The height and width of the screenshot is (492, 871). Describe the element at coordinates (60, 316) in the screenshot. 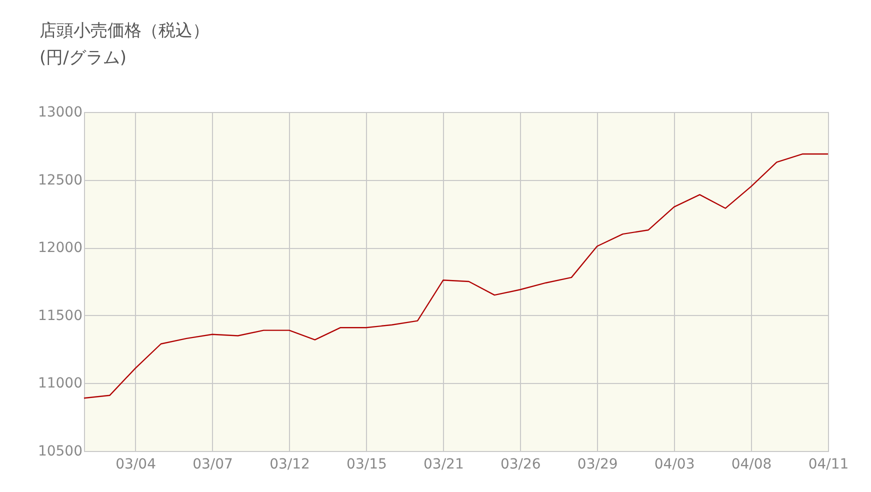

I see `y-tick-label: 11500` at that location.